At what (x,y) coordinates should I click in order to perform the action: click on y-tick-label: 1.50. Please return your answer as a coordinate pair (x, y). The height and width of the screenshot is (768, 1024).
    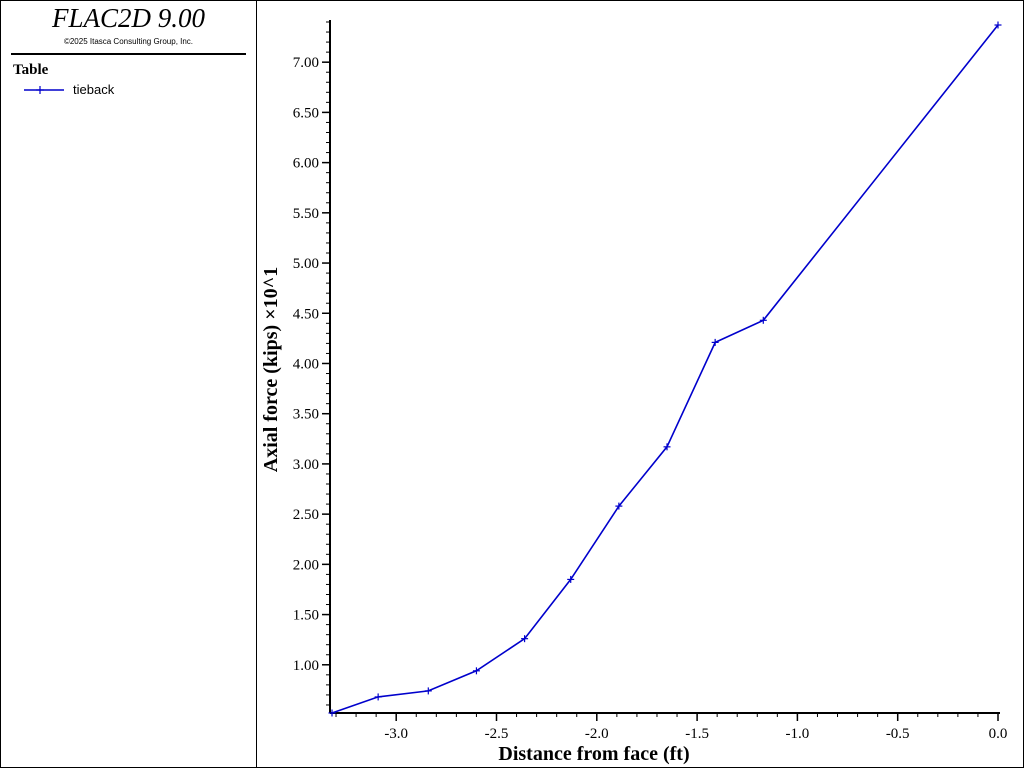
    Looking at the image, I should click on (306, 616).